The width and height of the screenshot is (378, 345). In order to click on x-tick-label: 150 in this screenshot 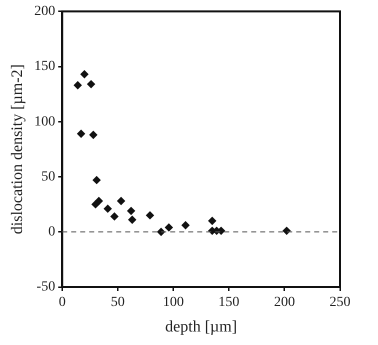, I will do `click(229, 302)`.